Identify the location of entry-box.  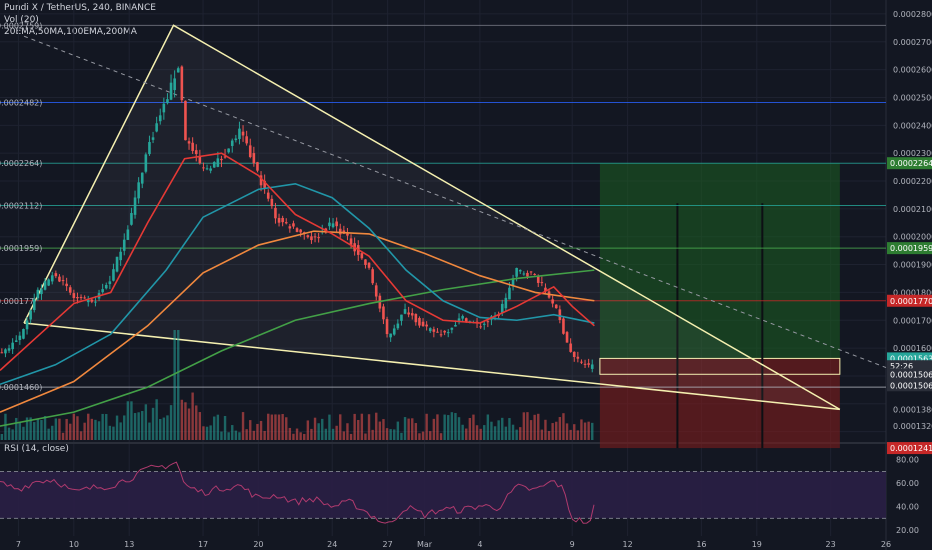
(720, 366).